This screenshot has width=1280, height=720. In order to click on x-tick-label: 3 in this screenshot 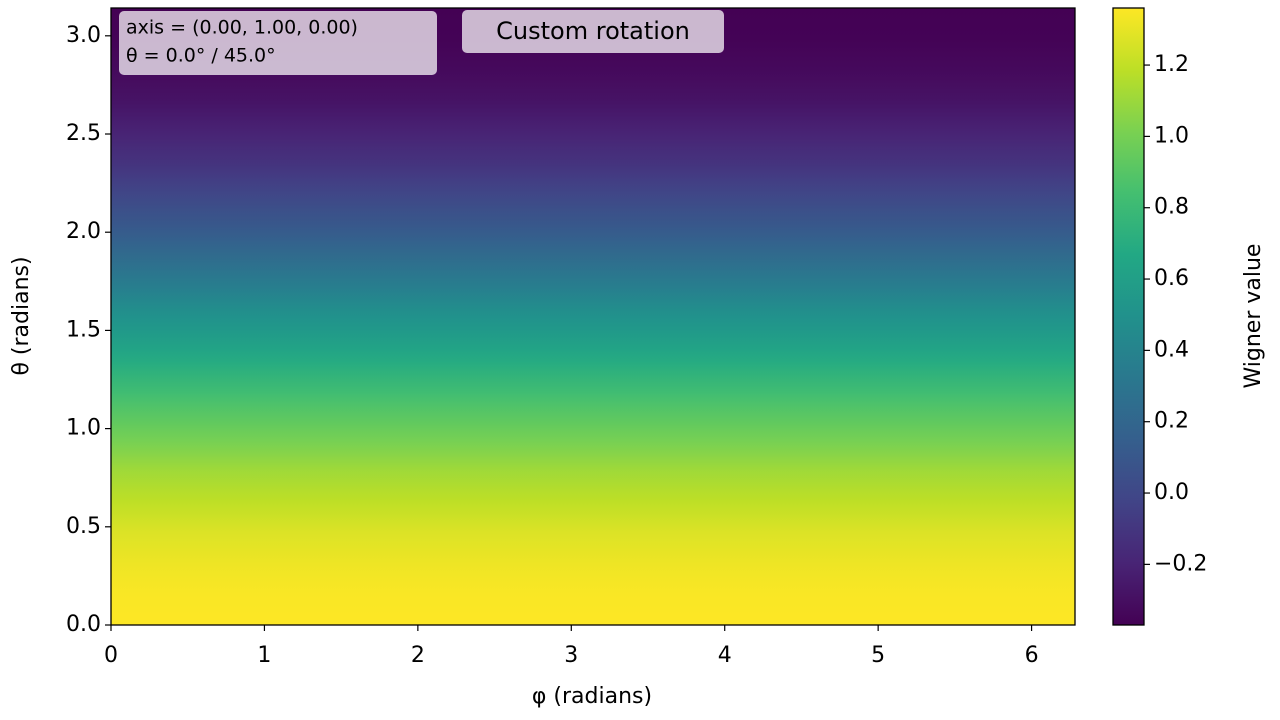, I will do `click(571, 655)`.